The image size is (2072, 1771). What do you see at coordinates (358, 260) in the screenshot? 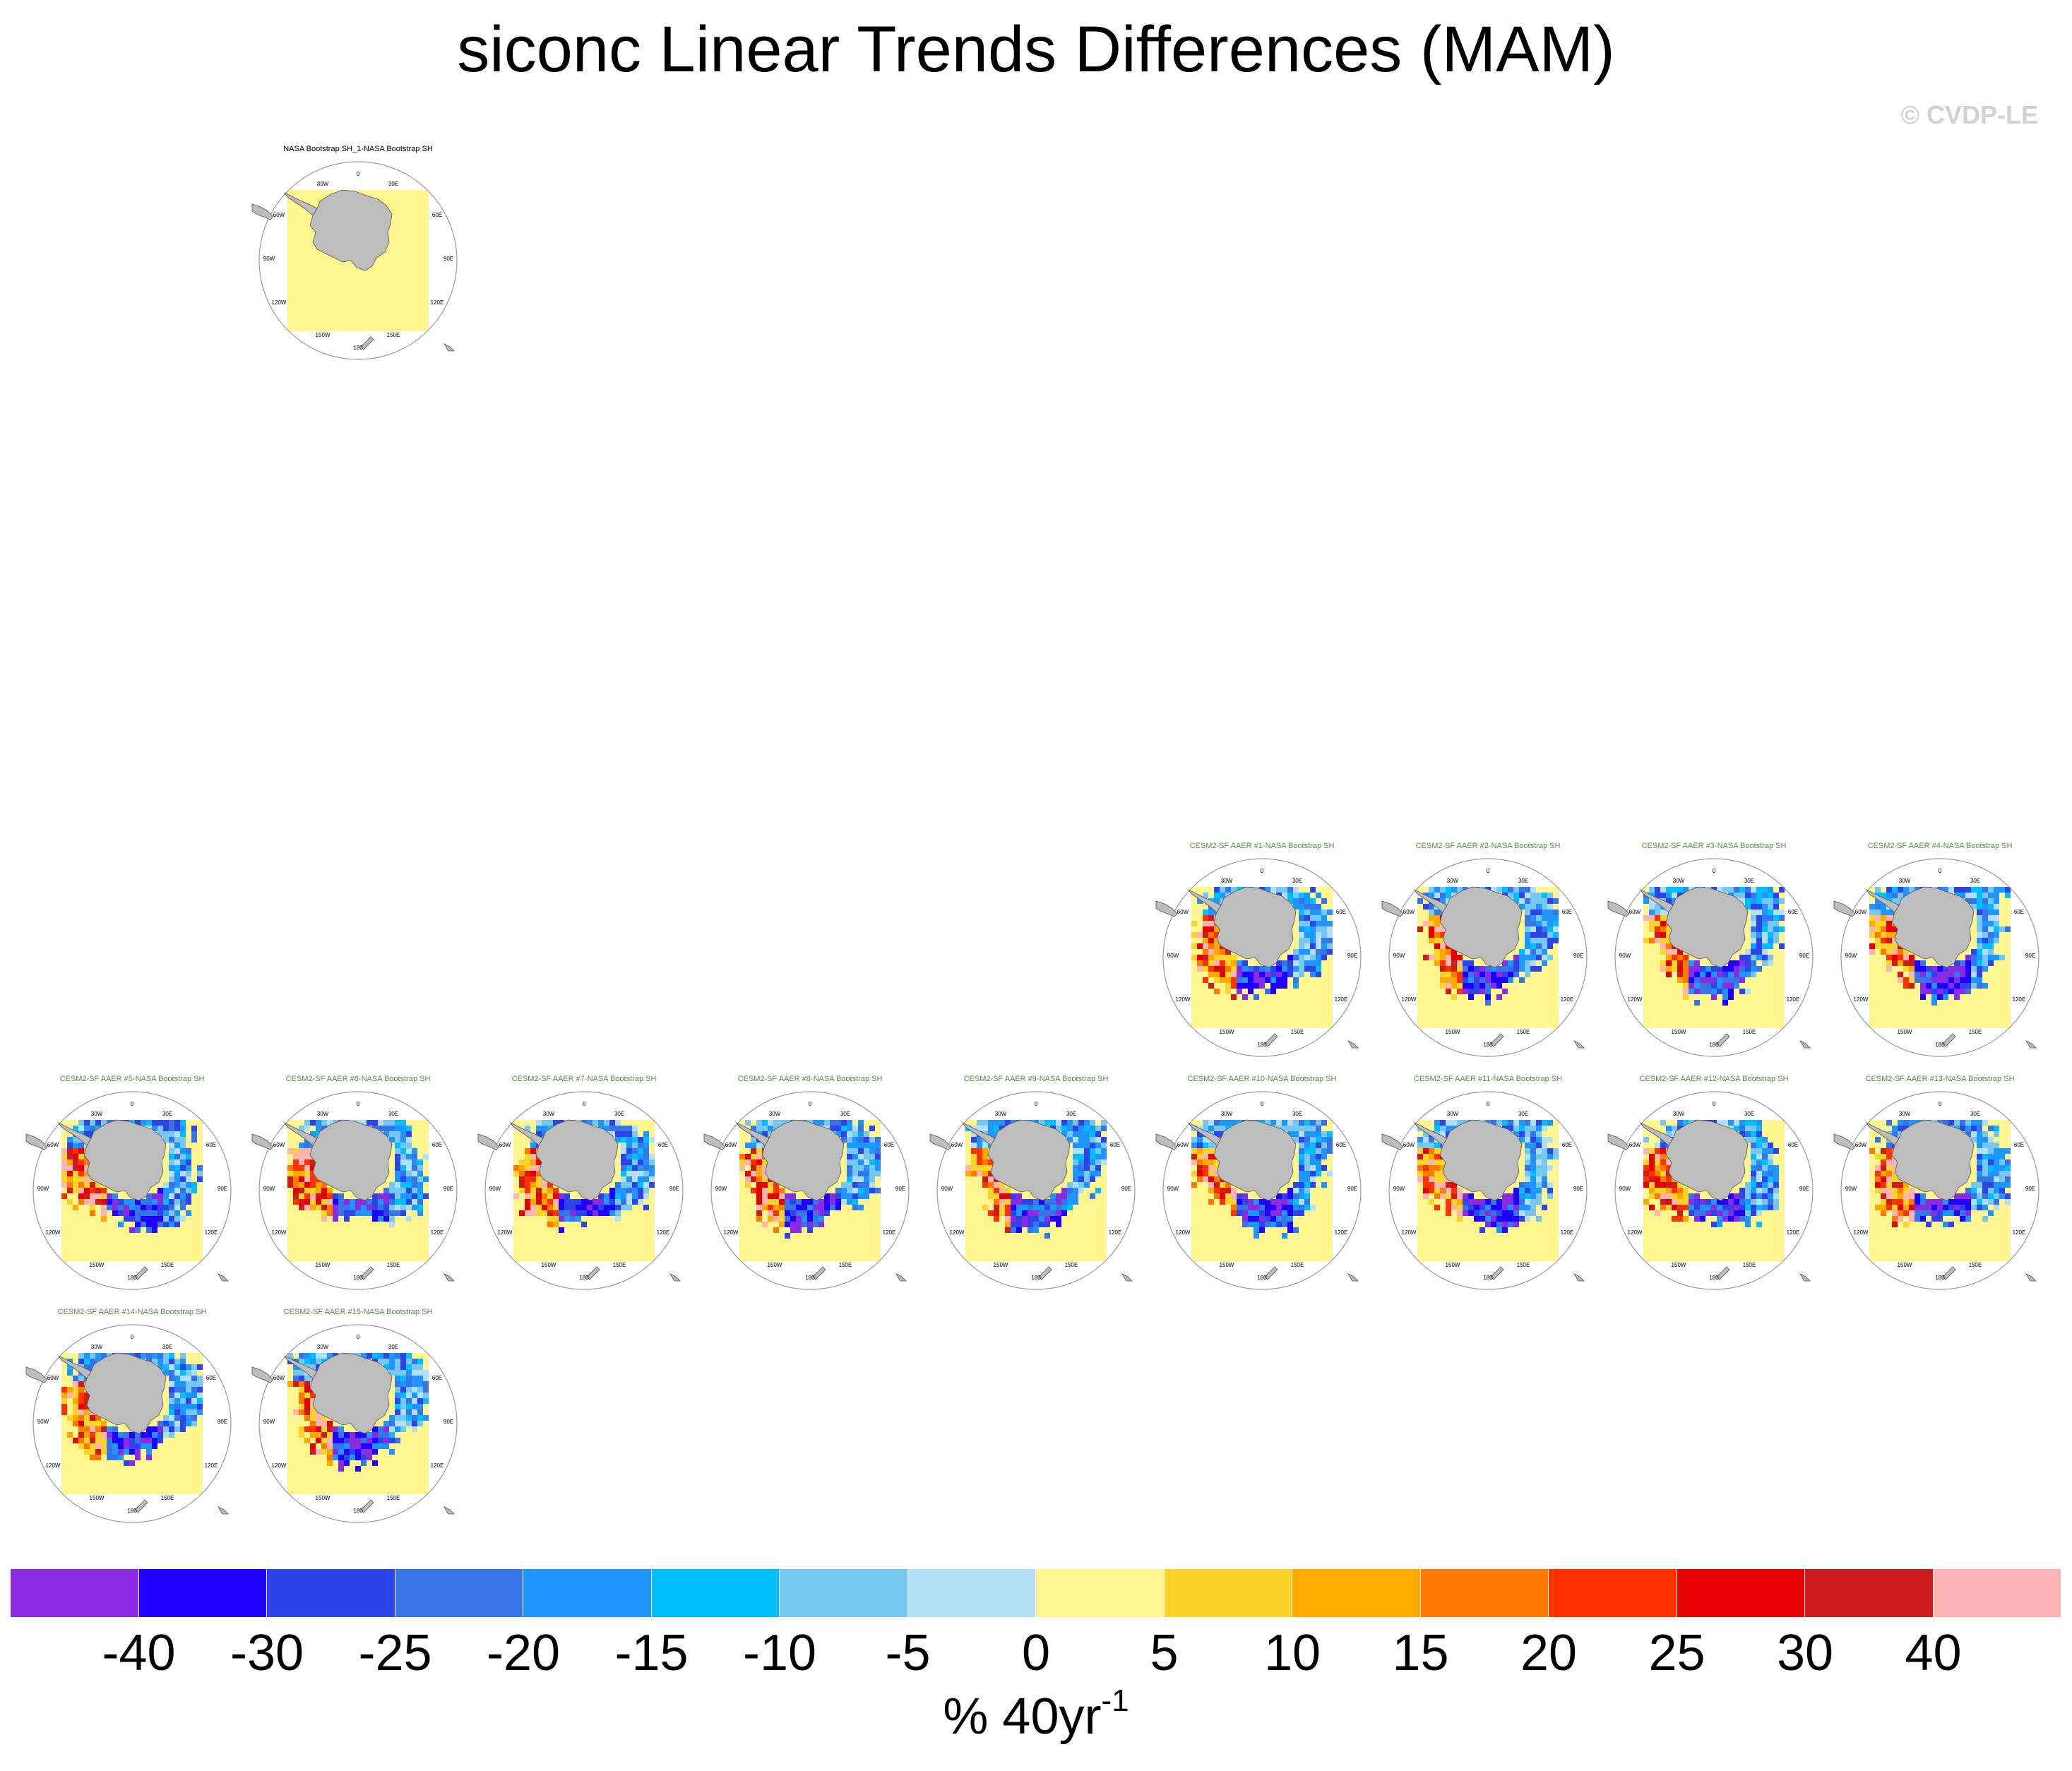
I see `map-boundary-circle` at bounding box center [358, 260].